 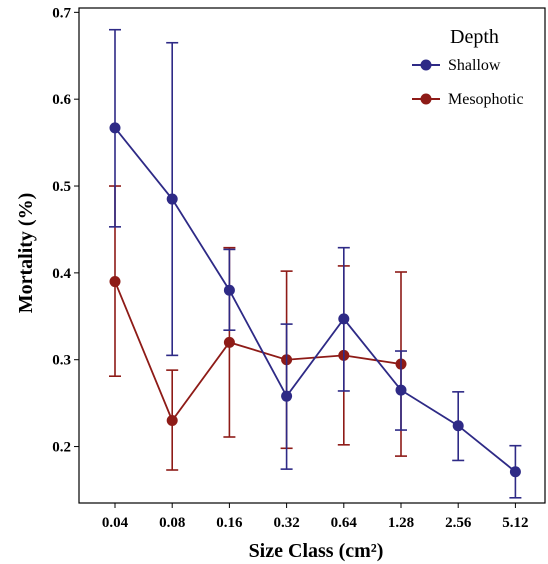 What do you see at coordinates (61, 100) in the screenshot?
I see `y-tick-label: 0.6` at bounding box center [61, 100].